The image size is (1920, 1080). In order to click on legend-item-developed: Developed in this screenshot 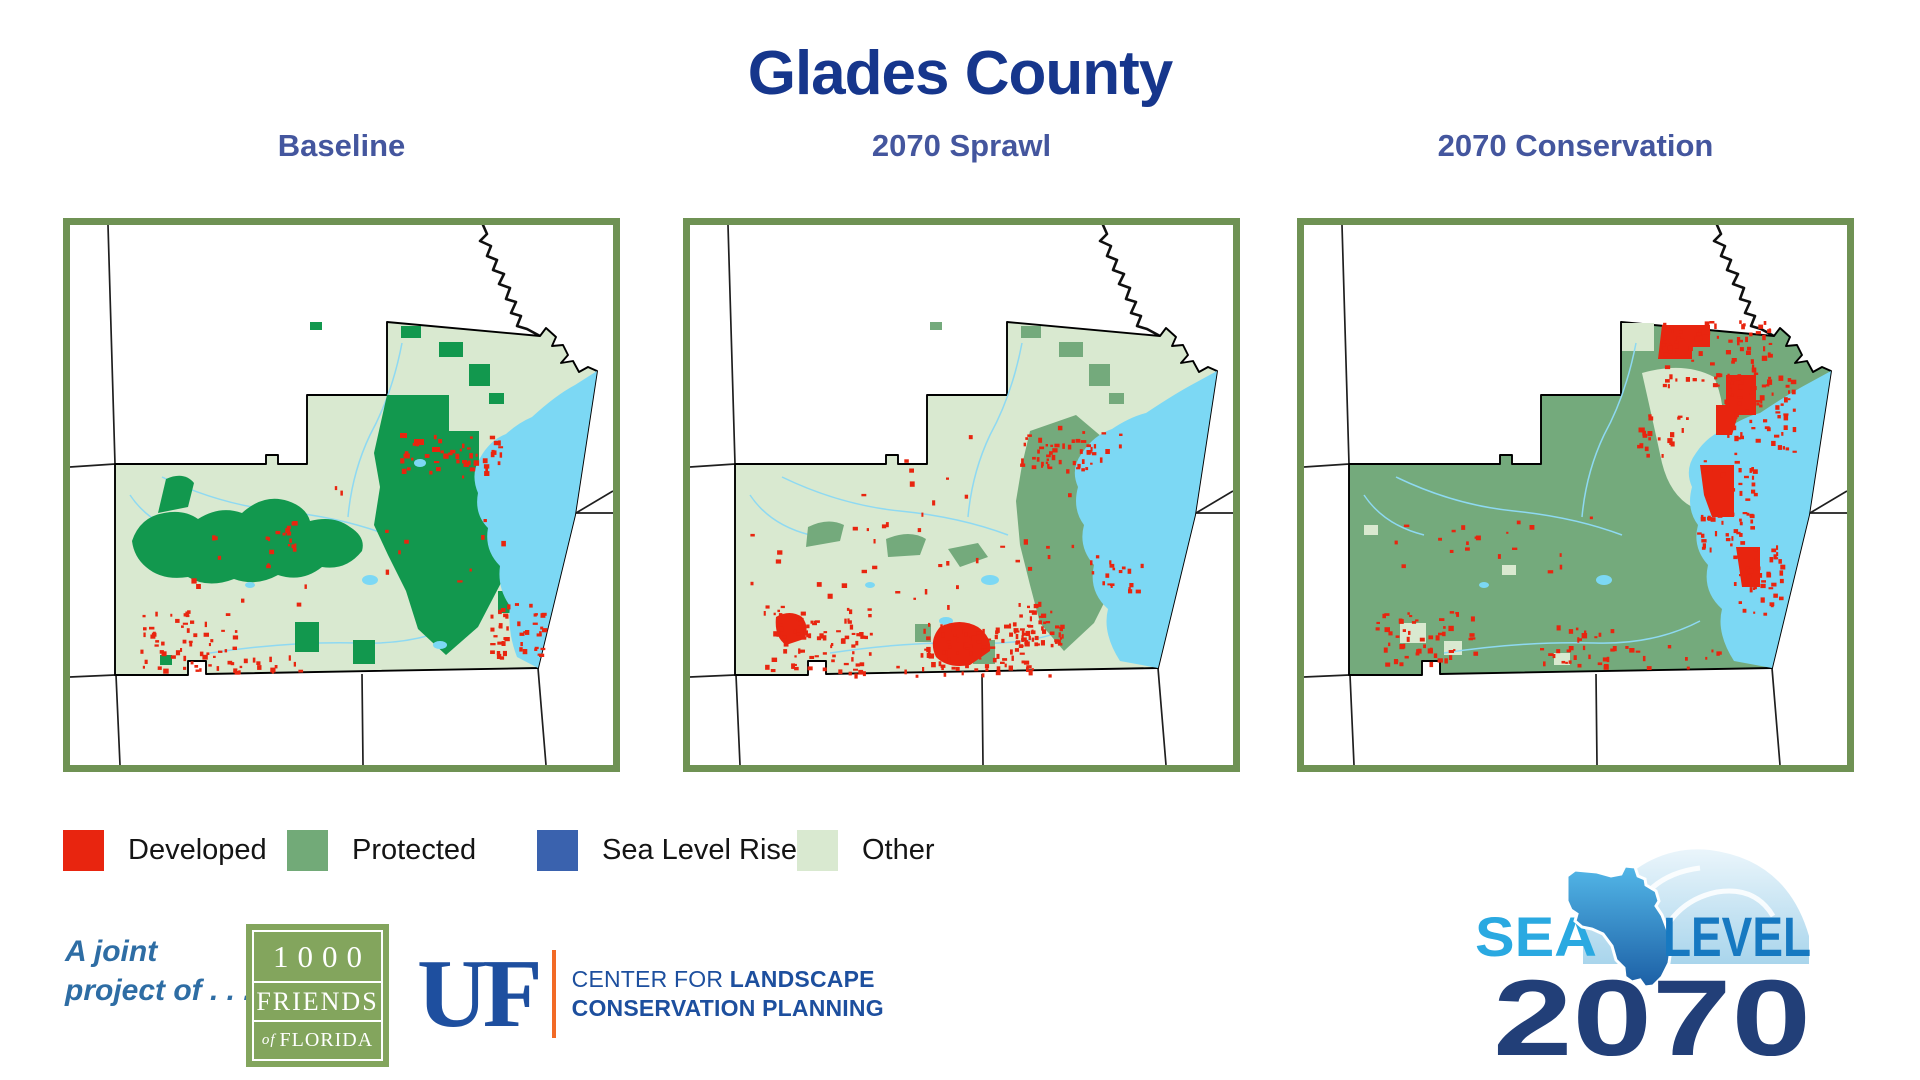, I will do `click(165, 850)`.